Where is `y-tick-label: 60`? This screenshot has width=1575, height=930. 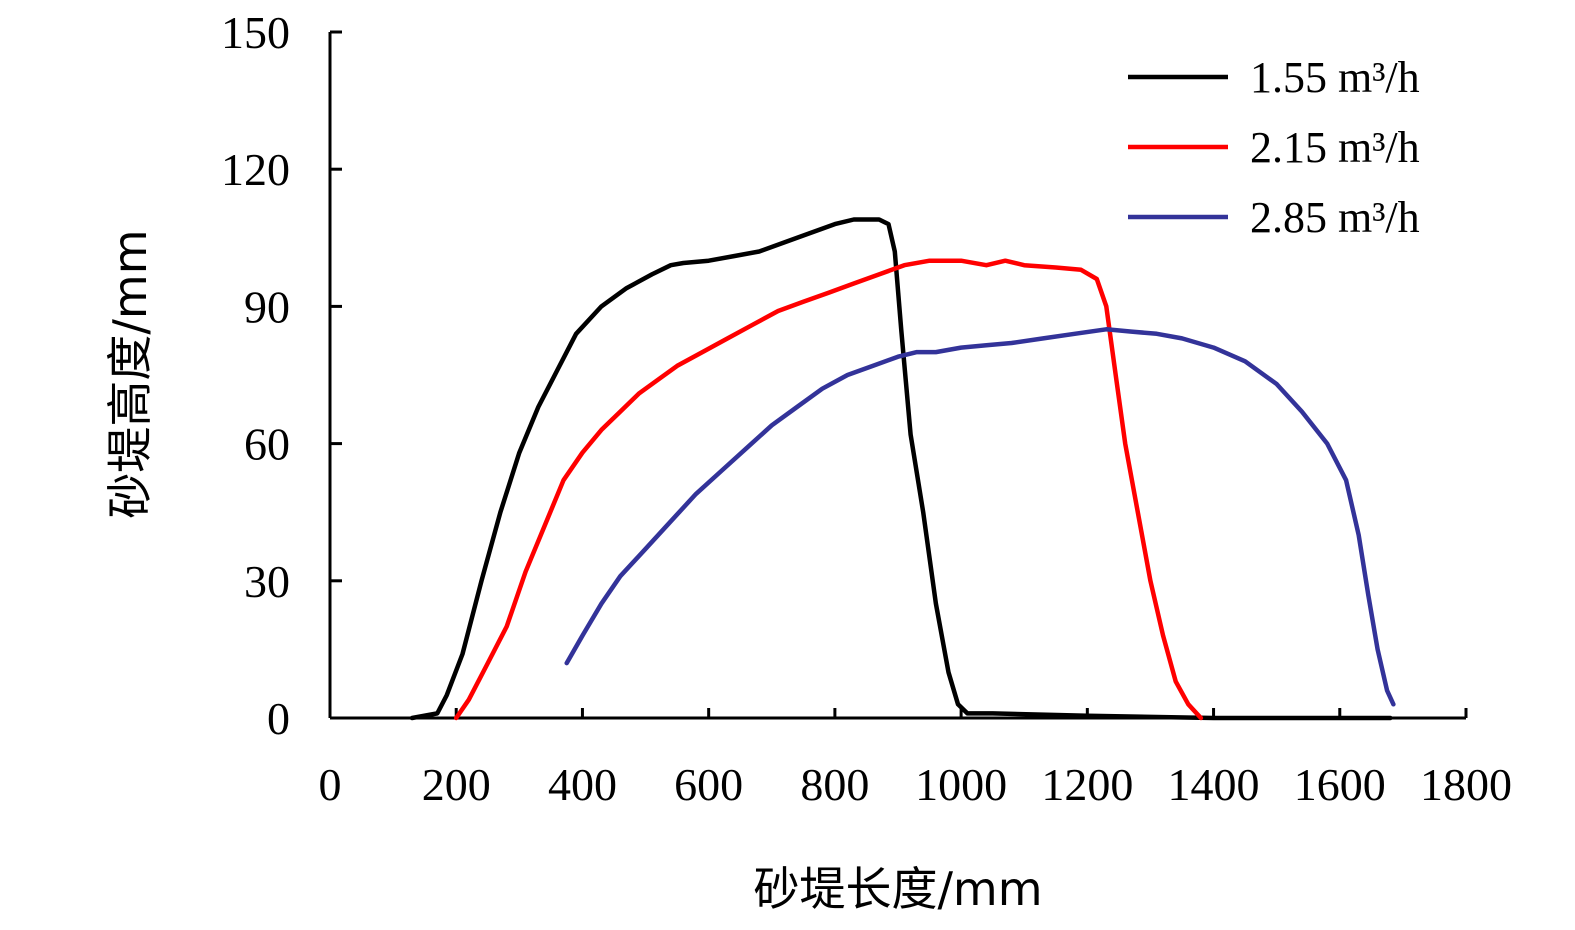 y-tick-label: 60 is located at coordinates (267, 444).